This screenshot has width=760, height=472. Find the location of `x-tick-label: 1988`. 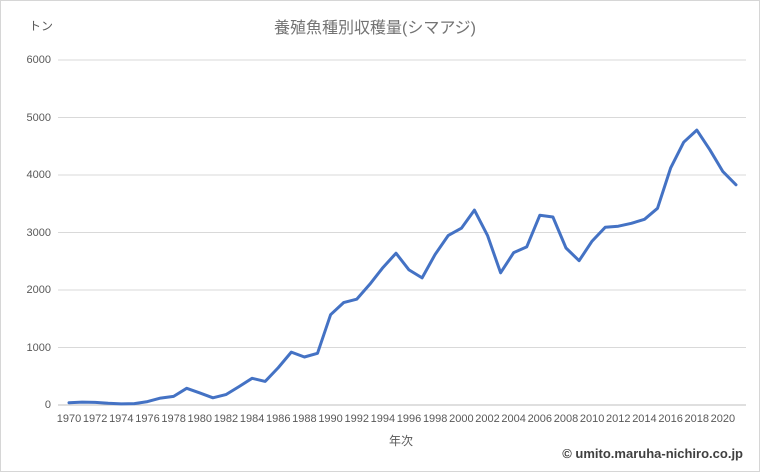

x-tick-label: 1988 is located at coordinates (304, 419).